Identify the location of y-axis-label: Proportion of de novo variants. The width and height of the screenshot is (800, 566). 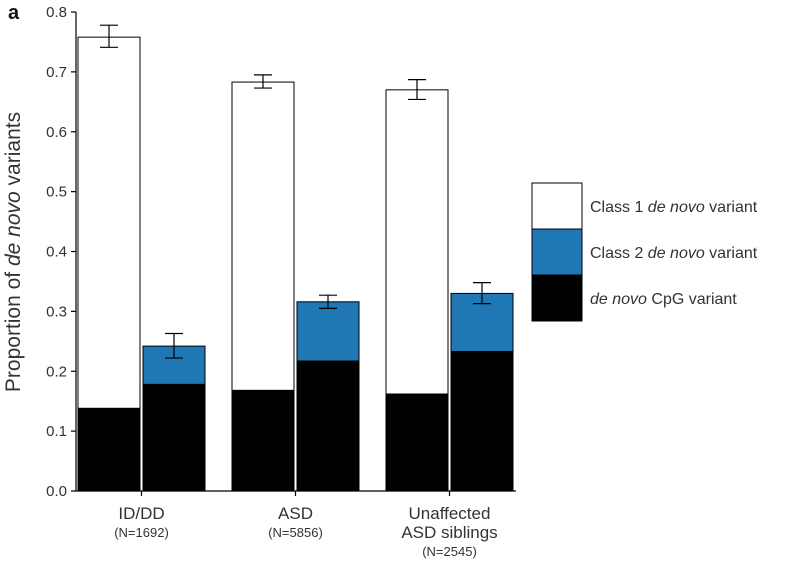
(13, 252).